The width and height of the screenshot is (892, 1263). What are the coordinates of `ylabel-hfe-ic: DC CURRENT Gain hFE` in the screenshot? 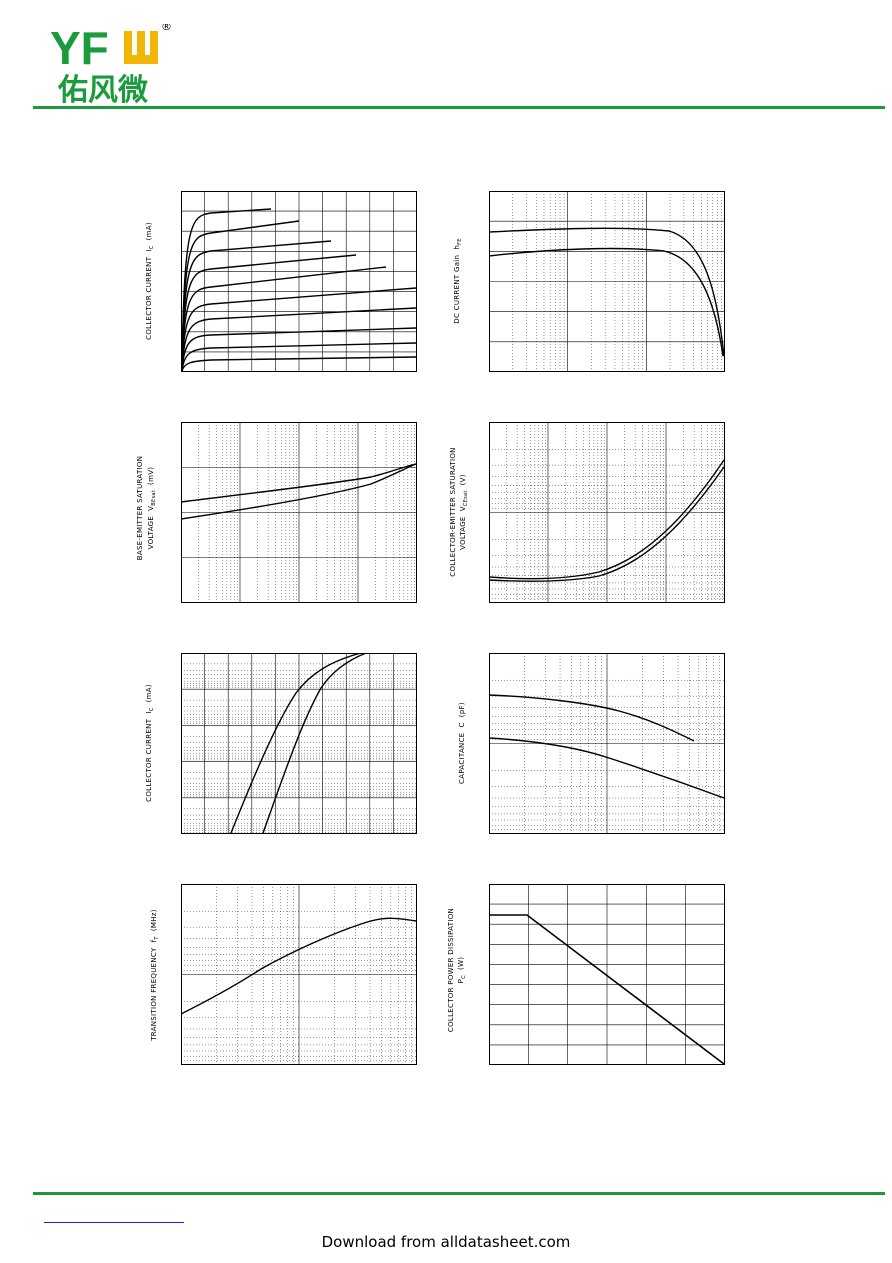 It's located at (458, 281).